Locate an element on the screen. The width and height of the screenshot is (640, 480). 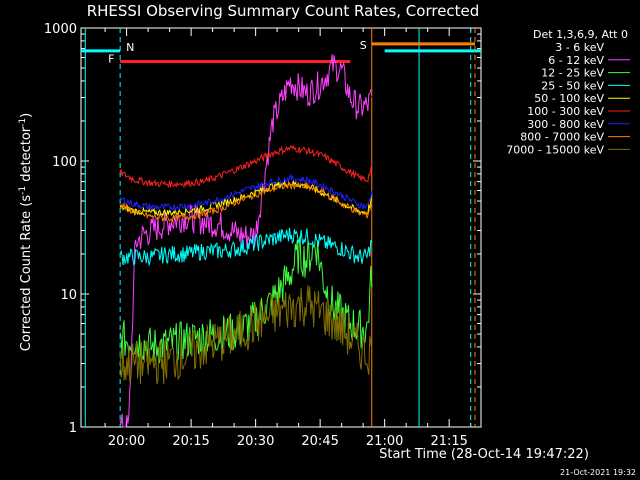
y-tick-label: 100 is located at coordinates (64, 162).